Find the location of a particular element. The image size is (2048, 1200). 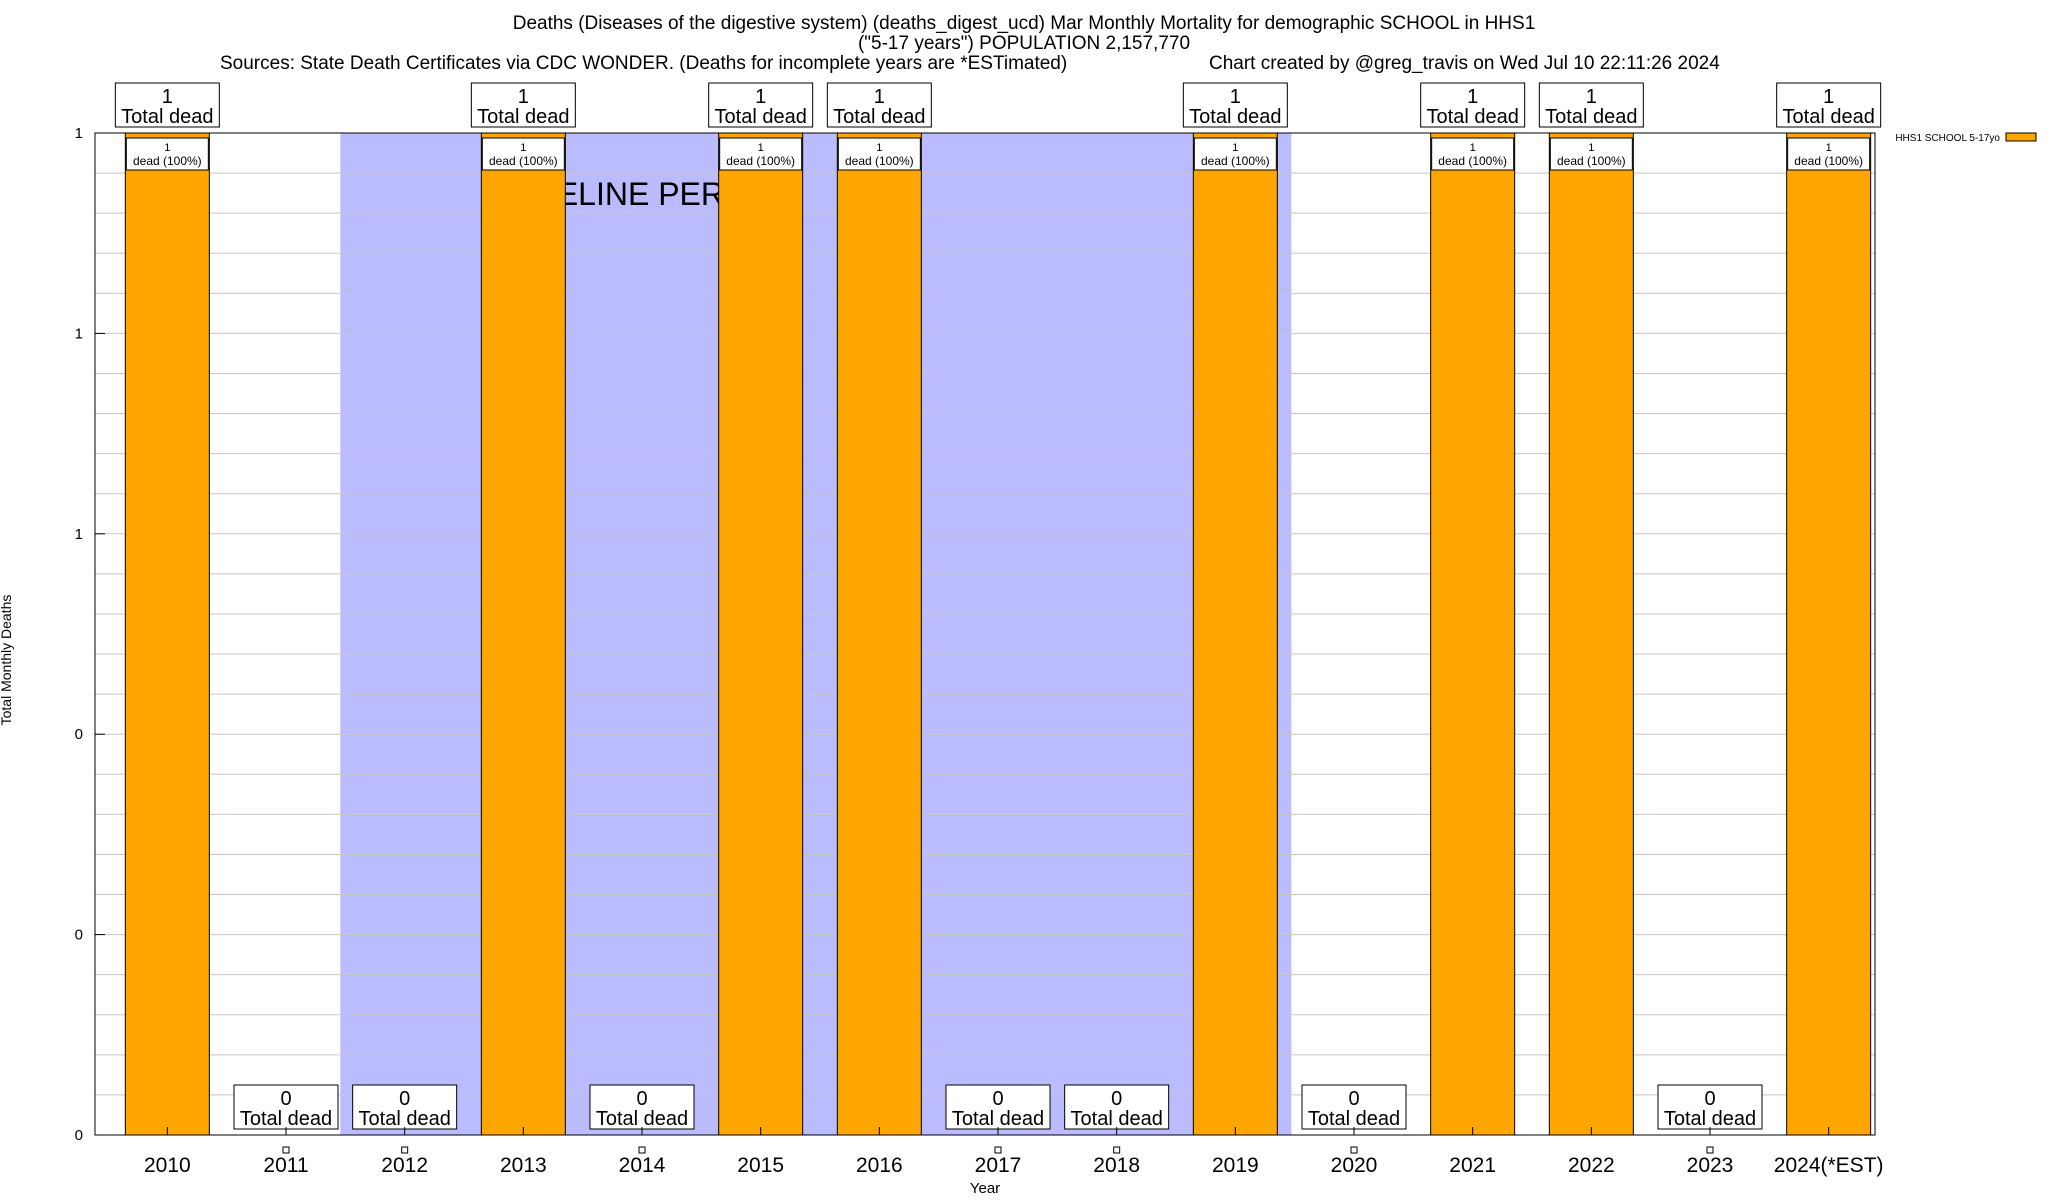

chart-legend: HHS1 SCHOOL 5-17yo is located at coordinates (1966, 138).